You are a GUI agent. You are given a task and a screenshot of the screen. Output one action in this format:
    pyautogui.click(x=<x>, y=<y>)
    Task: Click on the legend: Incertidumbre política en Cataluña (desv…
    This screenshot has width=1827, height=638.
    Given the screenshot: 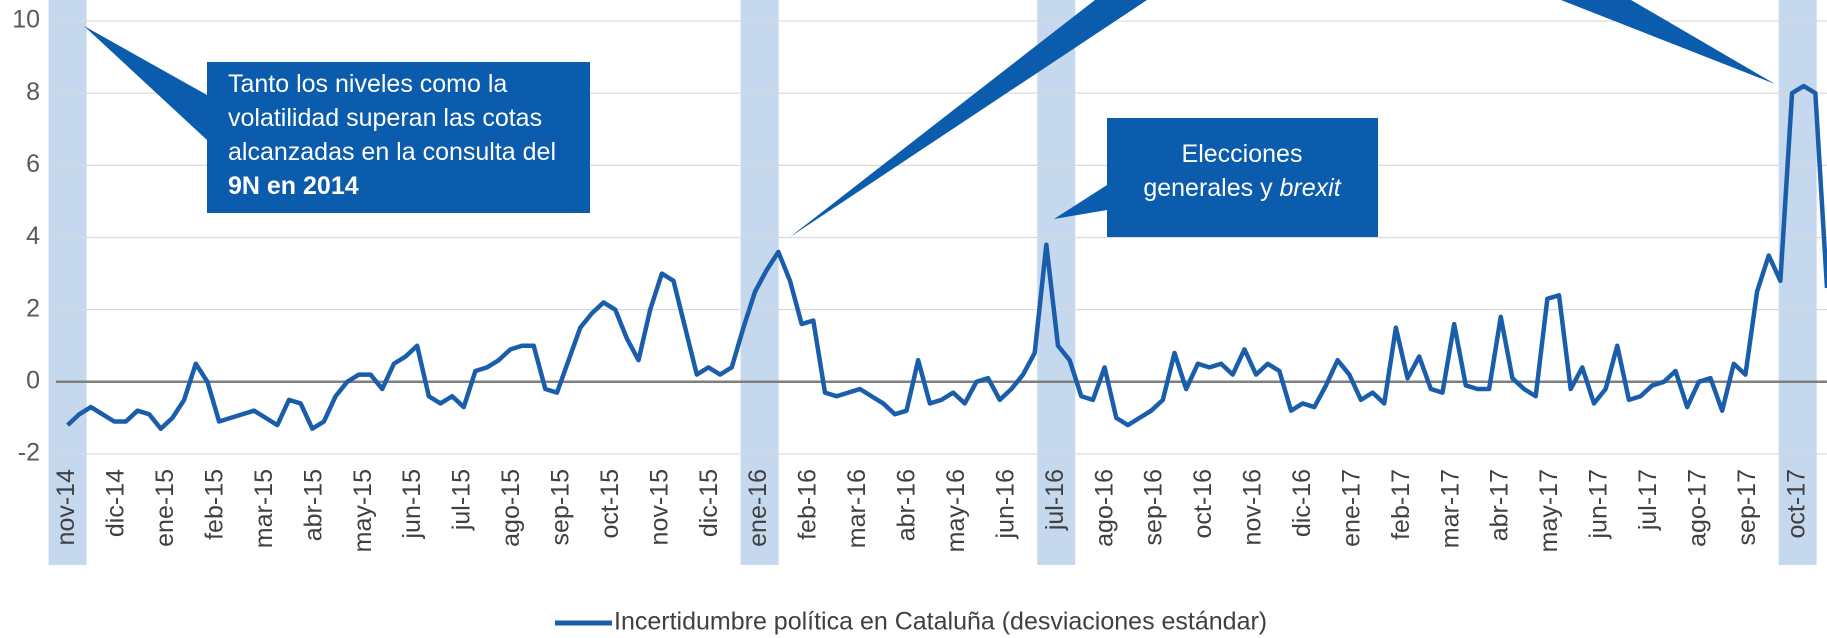 What is the action you would take?
    pyautogui.click(x=911, y=622)
    